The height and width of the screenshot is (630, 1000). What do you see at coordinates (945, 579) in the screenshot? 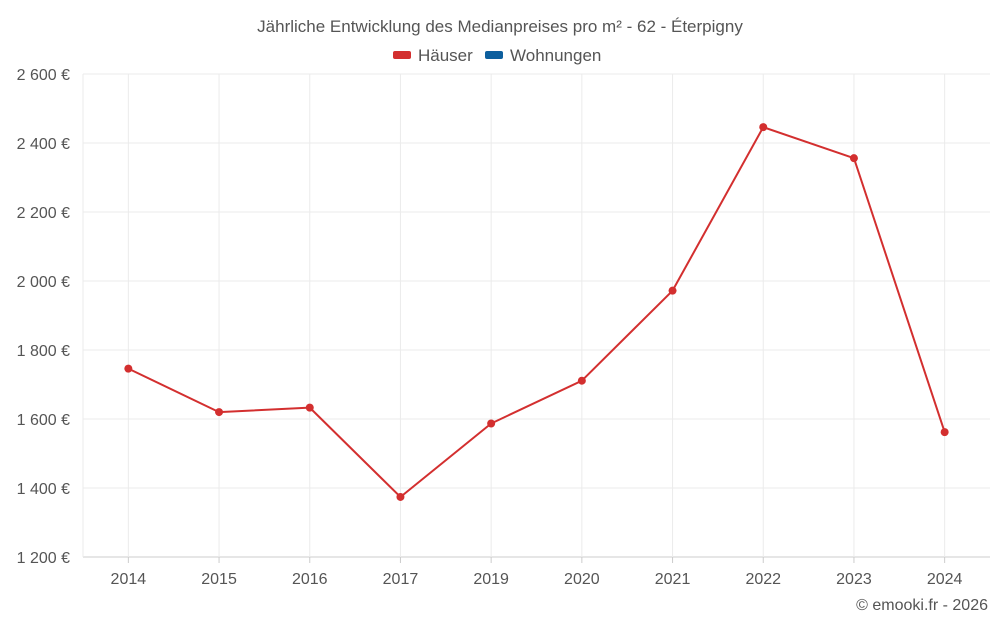
I see `x-tick-label: 2024` at bounding box center [945, 579].